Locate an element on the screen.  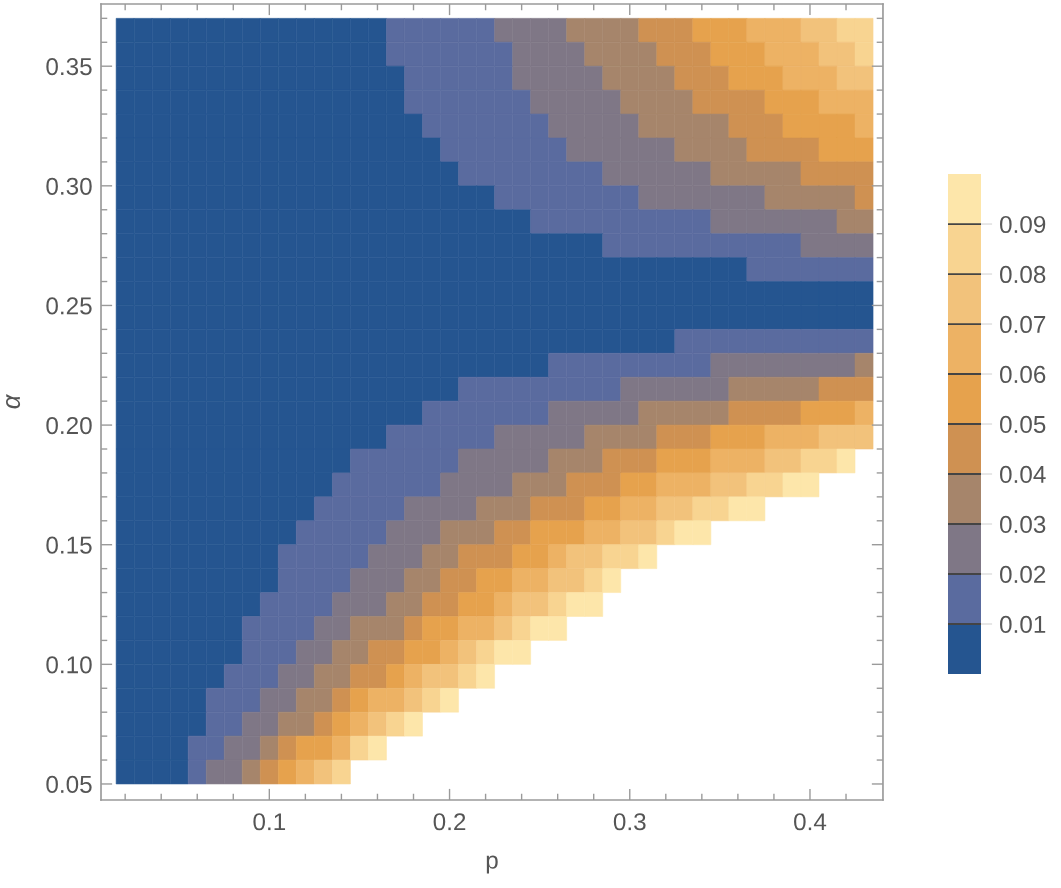
y-tick-label: 0.25 is located at coordinates (69, 306).